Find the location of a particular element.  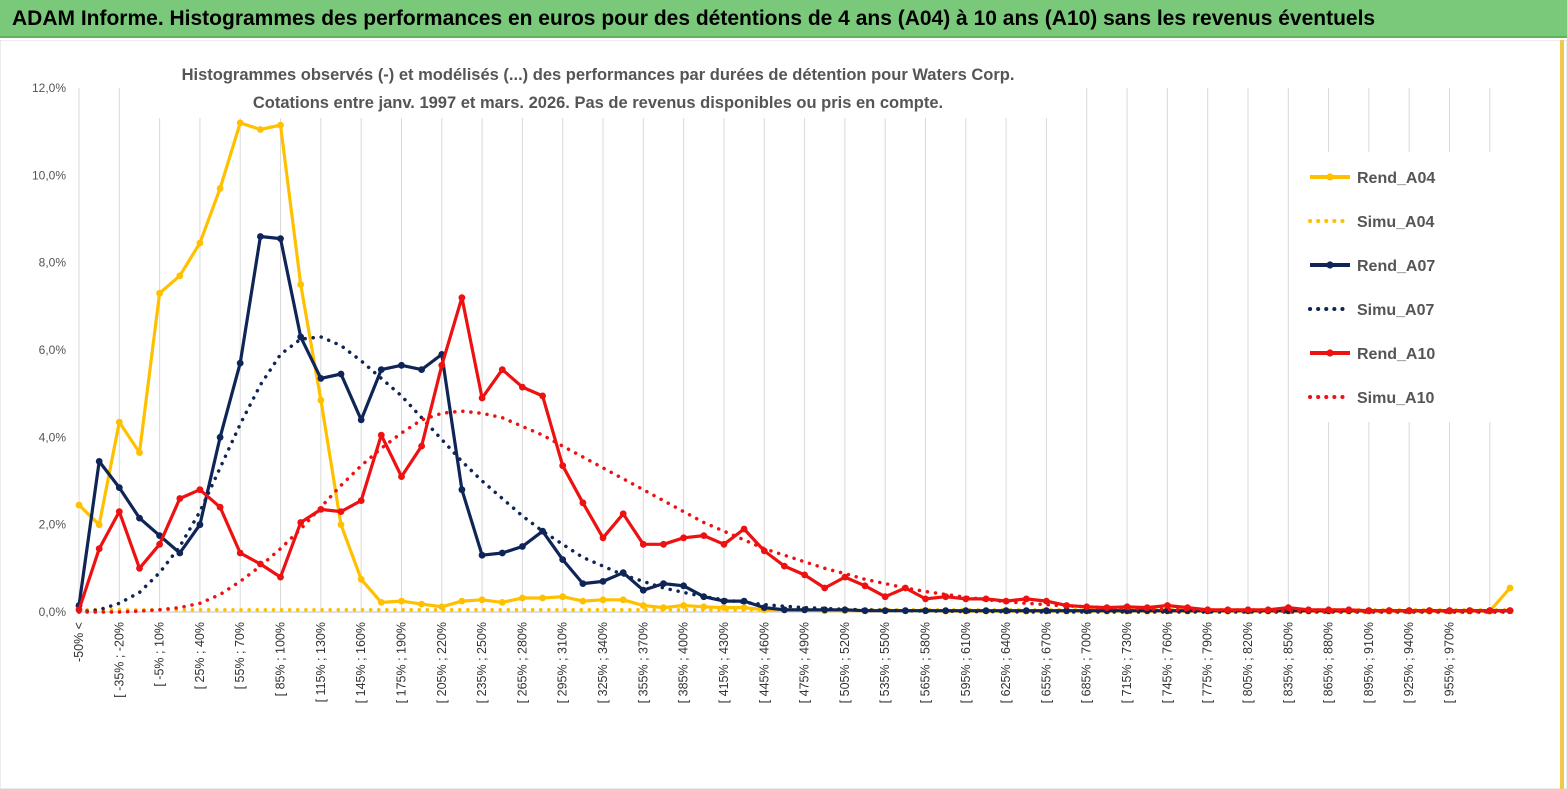

x-tick-label: [ 385% ; 400% is located at coordinates (684, 662).